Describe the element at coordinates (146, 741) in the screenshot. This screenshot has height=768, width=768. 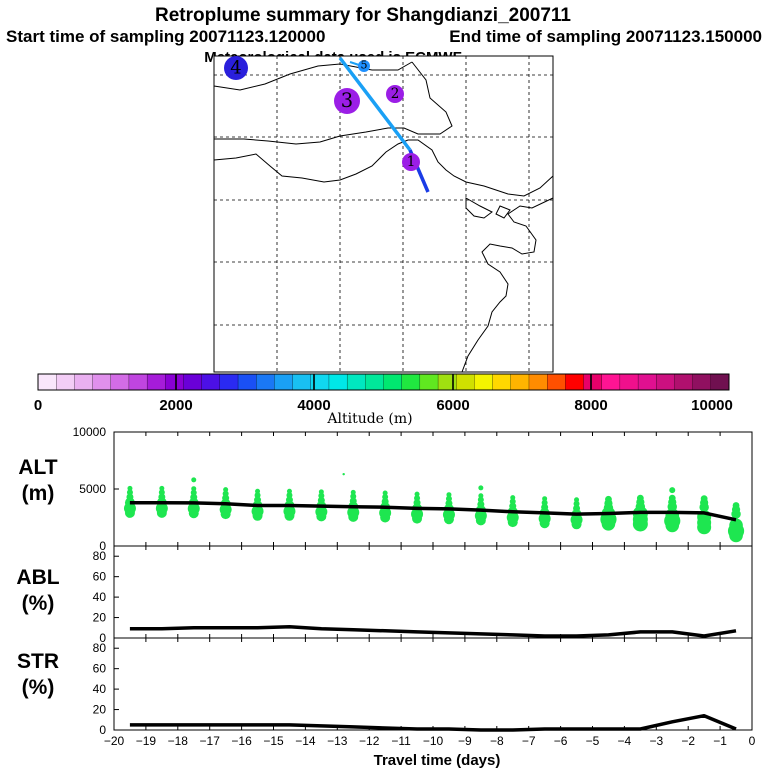
I see `x-tick-label: −19` at that location.